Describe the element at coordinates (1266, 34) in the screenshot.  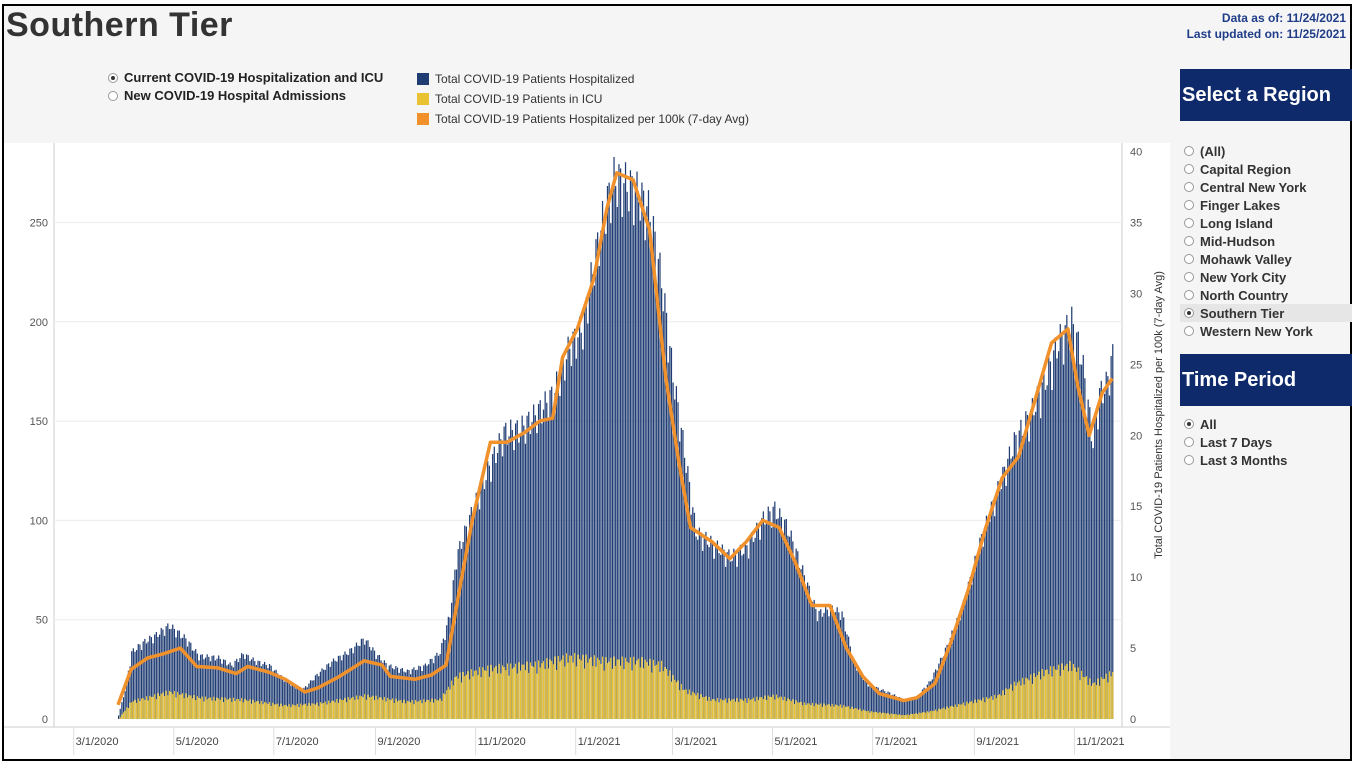
I see `last-updated: Last updated on: 11/25/2021` at that location.